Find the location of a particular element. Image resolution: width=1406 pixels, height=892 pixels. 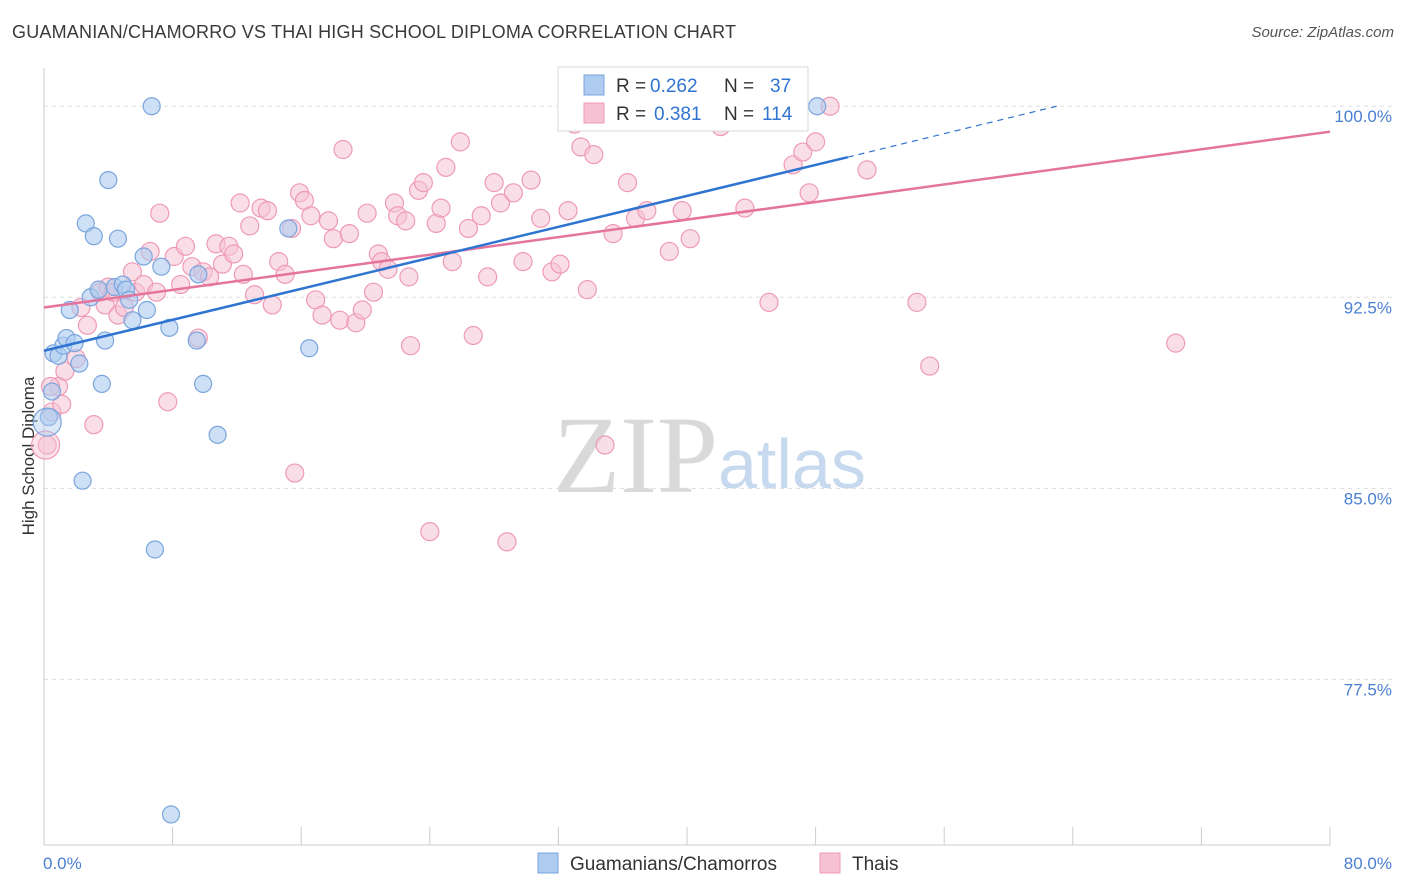

legend-r-label-1: R = is located at coordinates (631, 114).